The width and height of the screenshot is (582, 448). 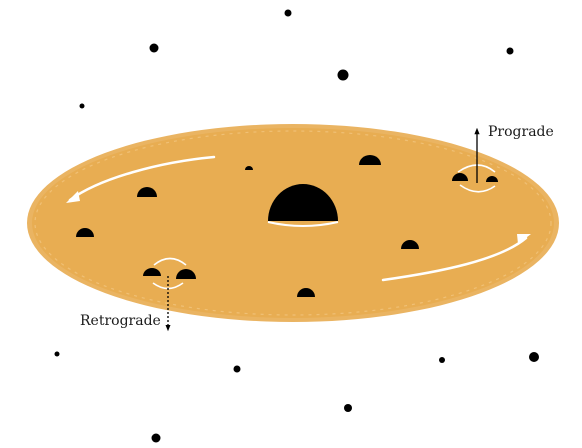 What do you see at coordinates (303, 202) in the screenshot?
I see `black-hole-dome` at bounding box center [303, 202].